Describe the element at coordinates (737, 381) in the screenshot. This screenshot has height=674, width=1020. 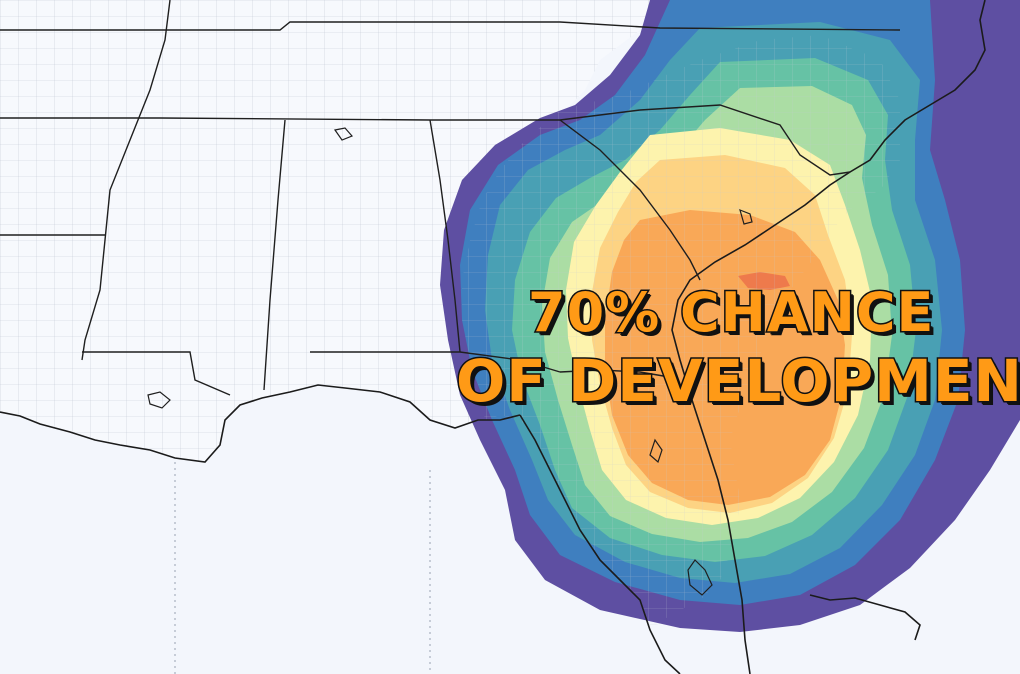
I see `headline-line-2: OF DEVELOPMENT` at that location.